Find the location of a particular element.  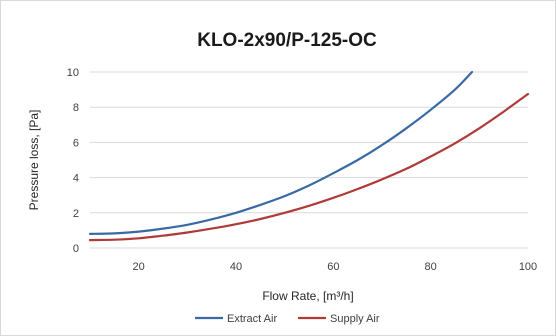

chart-title: KLO-2x90/P-125-OC is located at coordinates (287, 40).